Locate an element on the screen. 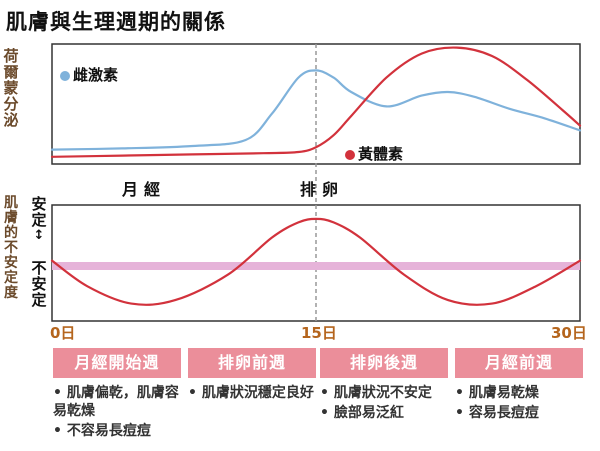  page-title: 肌膚與生理週期的關係 is located at coordinates (116, 22).